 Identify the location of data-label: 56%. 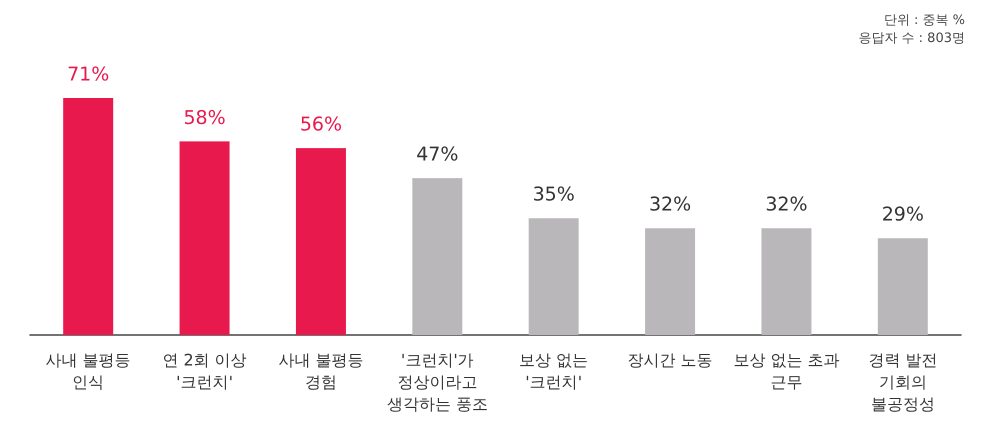
(321, 125).